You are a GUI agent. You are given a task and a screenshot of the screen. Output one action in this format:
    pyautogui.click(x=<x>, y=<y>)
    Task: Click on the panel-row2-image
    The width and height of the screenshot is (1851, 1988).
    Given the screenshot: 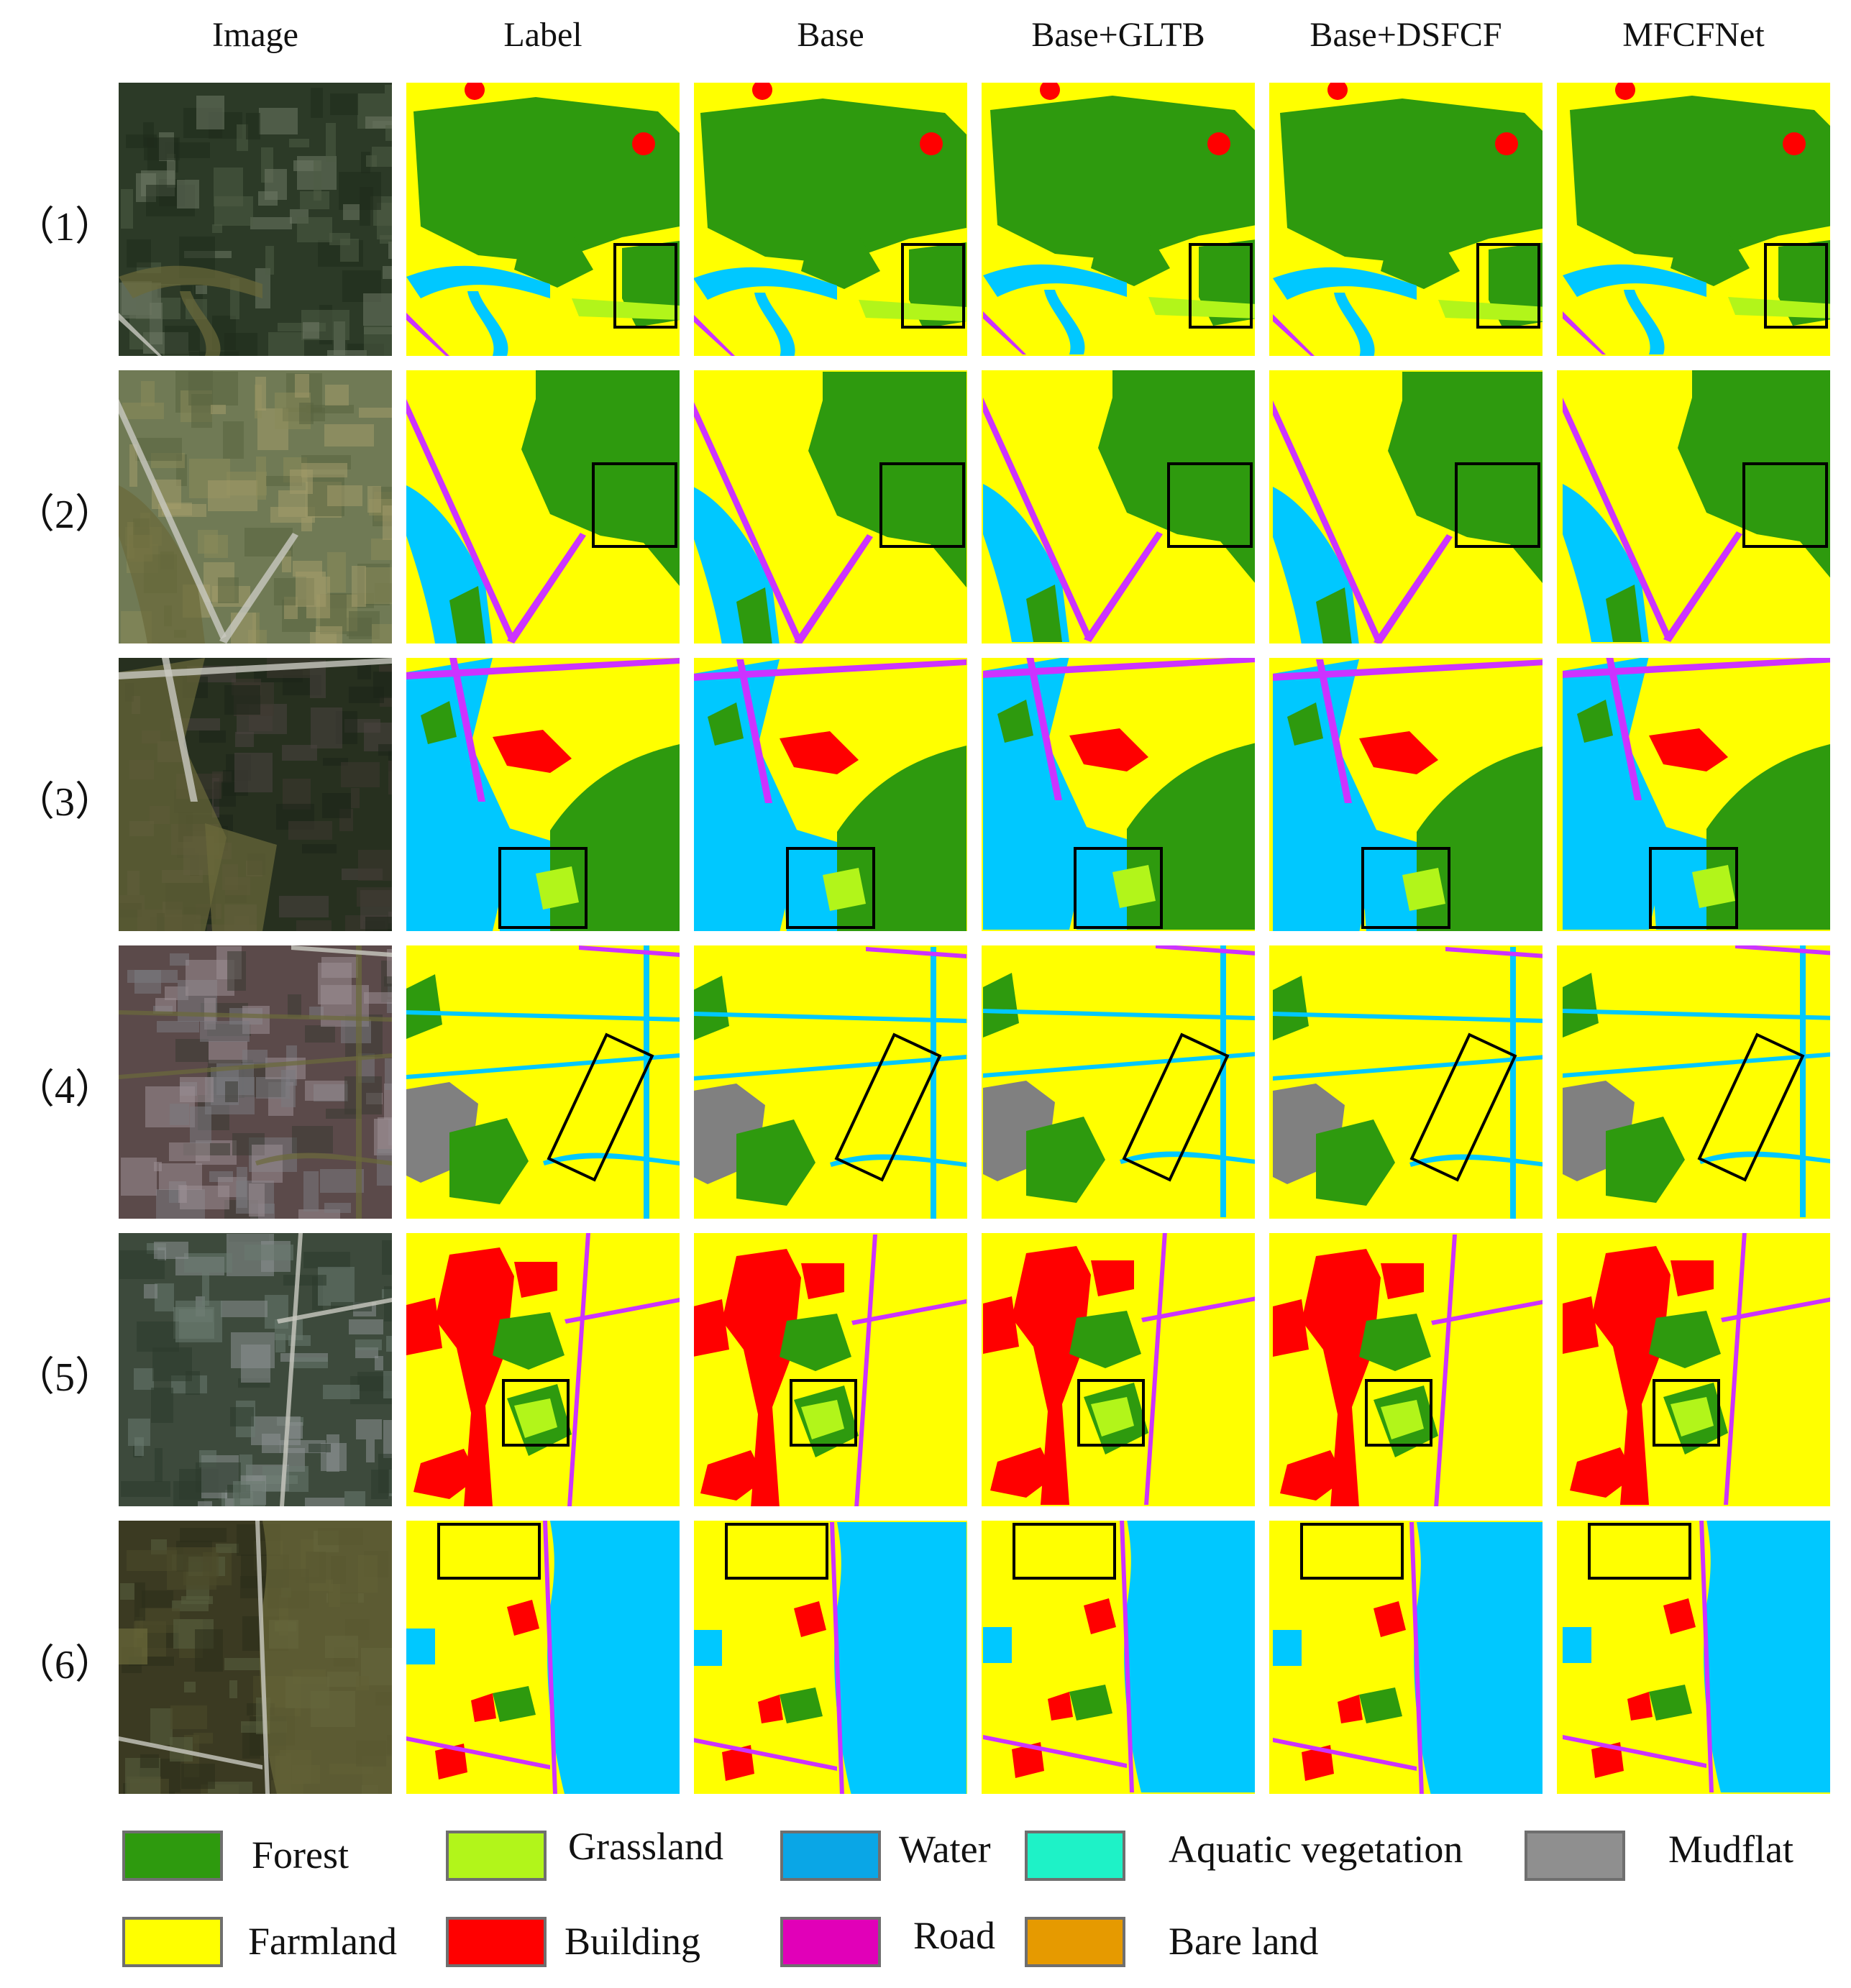 What is the action you would take?
    pyautogui.click(x=255, y=506)
    